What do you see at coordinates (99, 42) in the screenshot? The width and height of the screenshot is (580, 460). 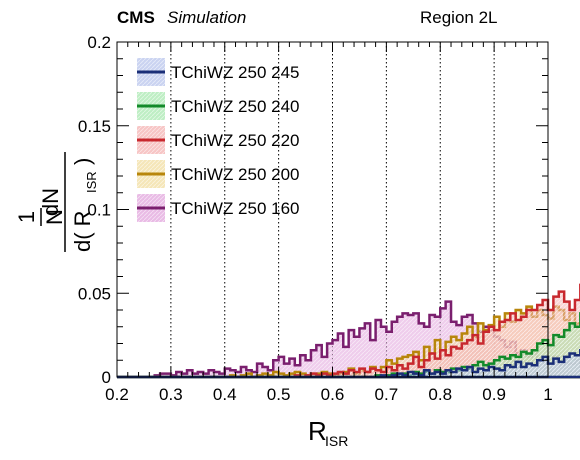 I see `y-tick-label: 0.2` at bounding box center [99, 42].